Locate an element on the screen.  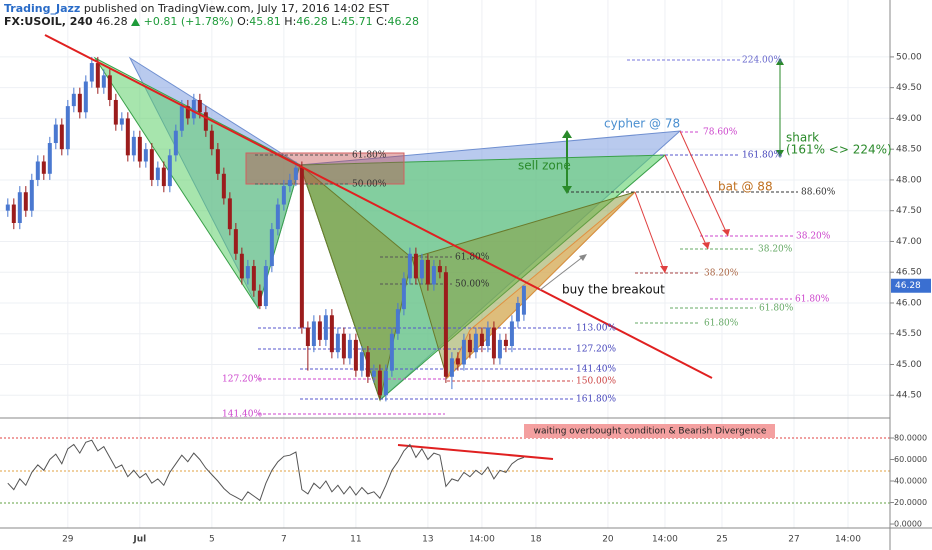
annotation: 224.00% is located at coordinates (762, 61).